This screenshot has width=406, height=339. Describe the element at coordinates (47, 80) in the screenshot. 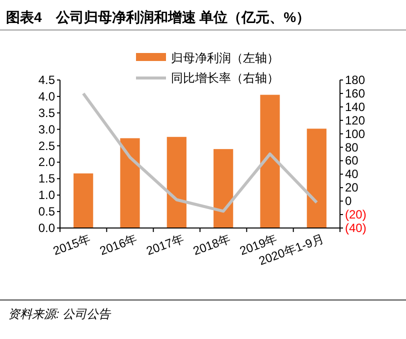

I see `y-tick-label: 4.5` at that location.